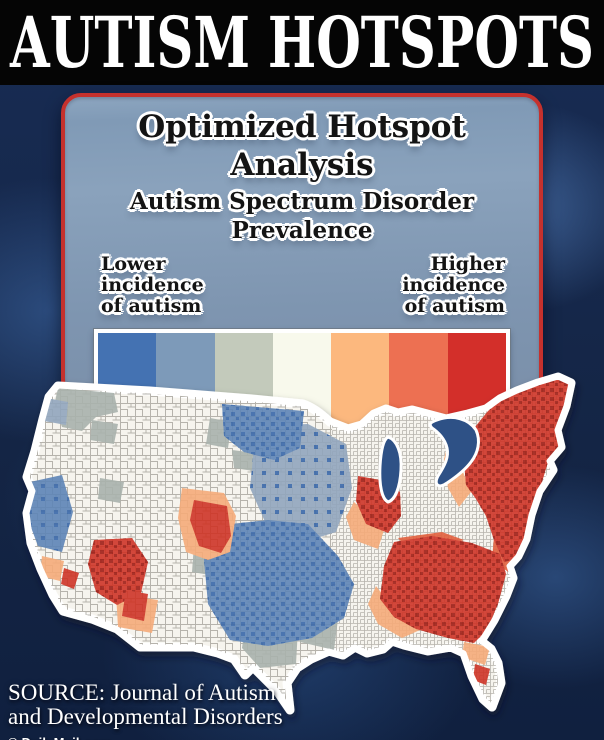  Describe the element at coordinates (145, 735) in the screenshot. I see `dailymail-credit: © DailyMail.com` at that location.